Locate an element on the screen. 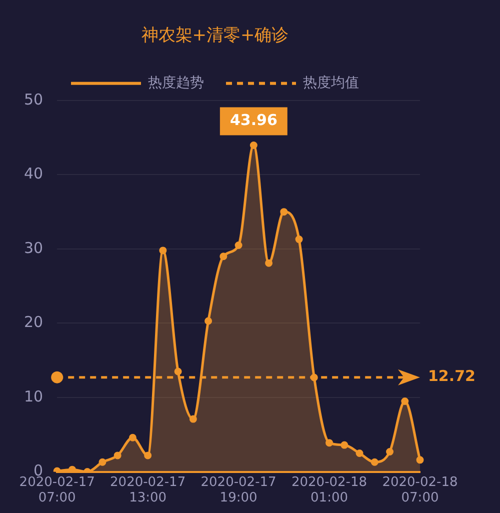  legend-label: 热度趋势 is located at coordinates (176, 83).